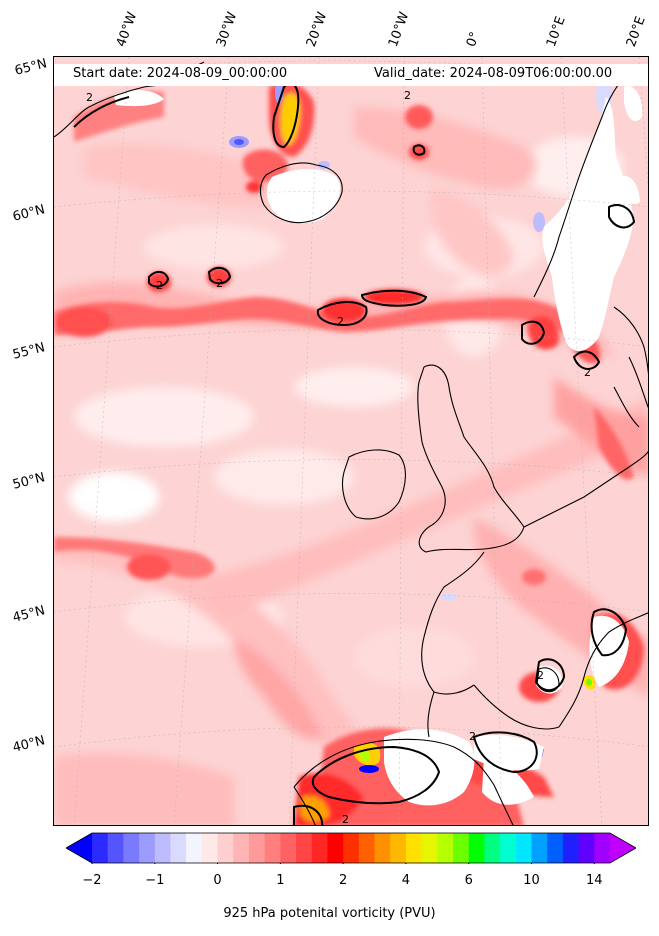  Describe the element at coordinates (623, 848) in the screenshot. I see `colorbar-extend-high` at that location.